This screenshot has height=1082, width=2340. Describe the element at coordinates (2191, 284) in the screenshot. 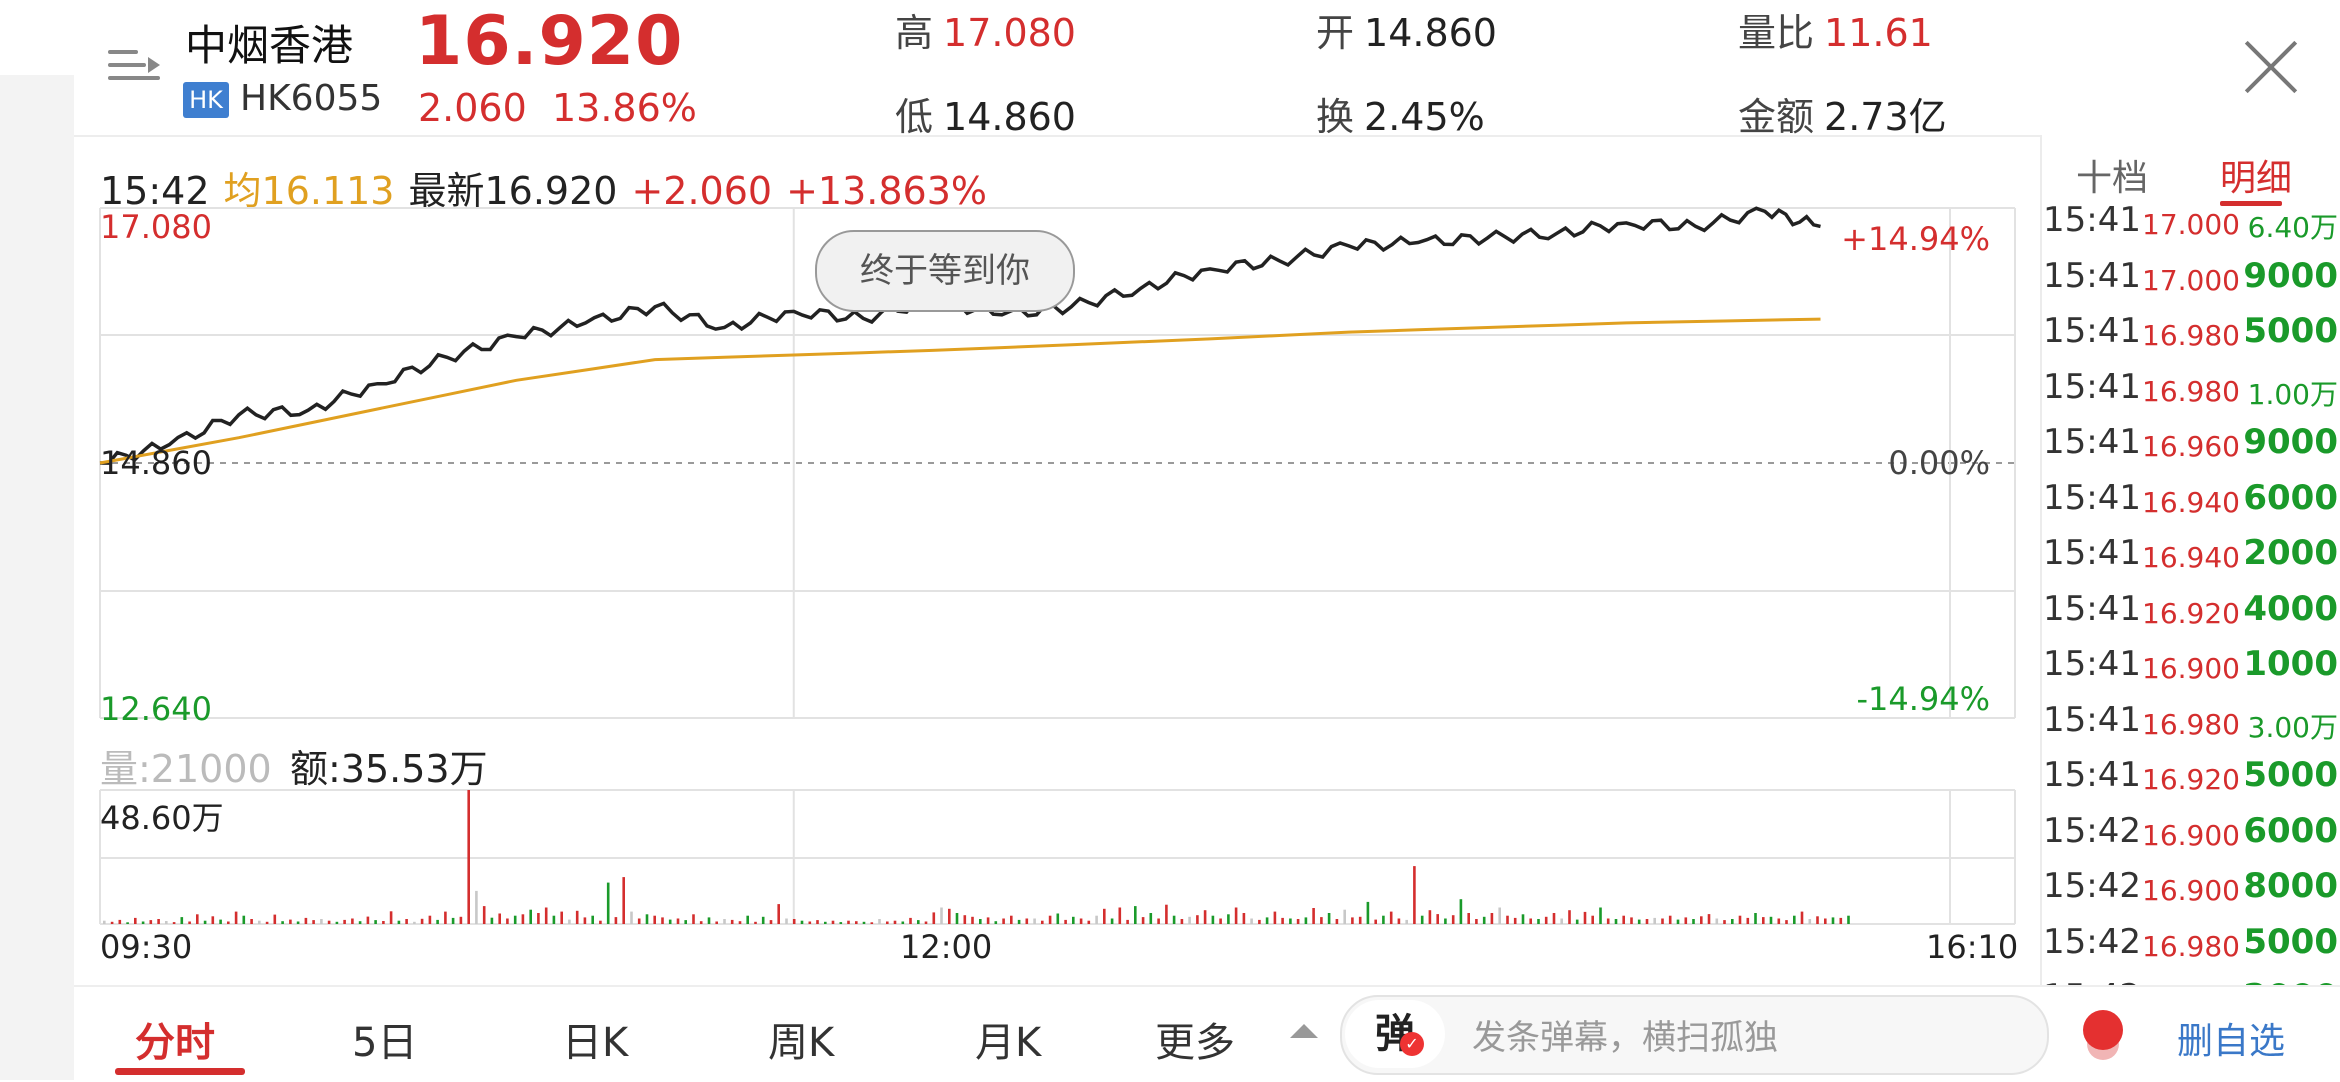

I see `tick-row: 15:41 17.000 9000` at that location.